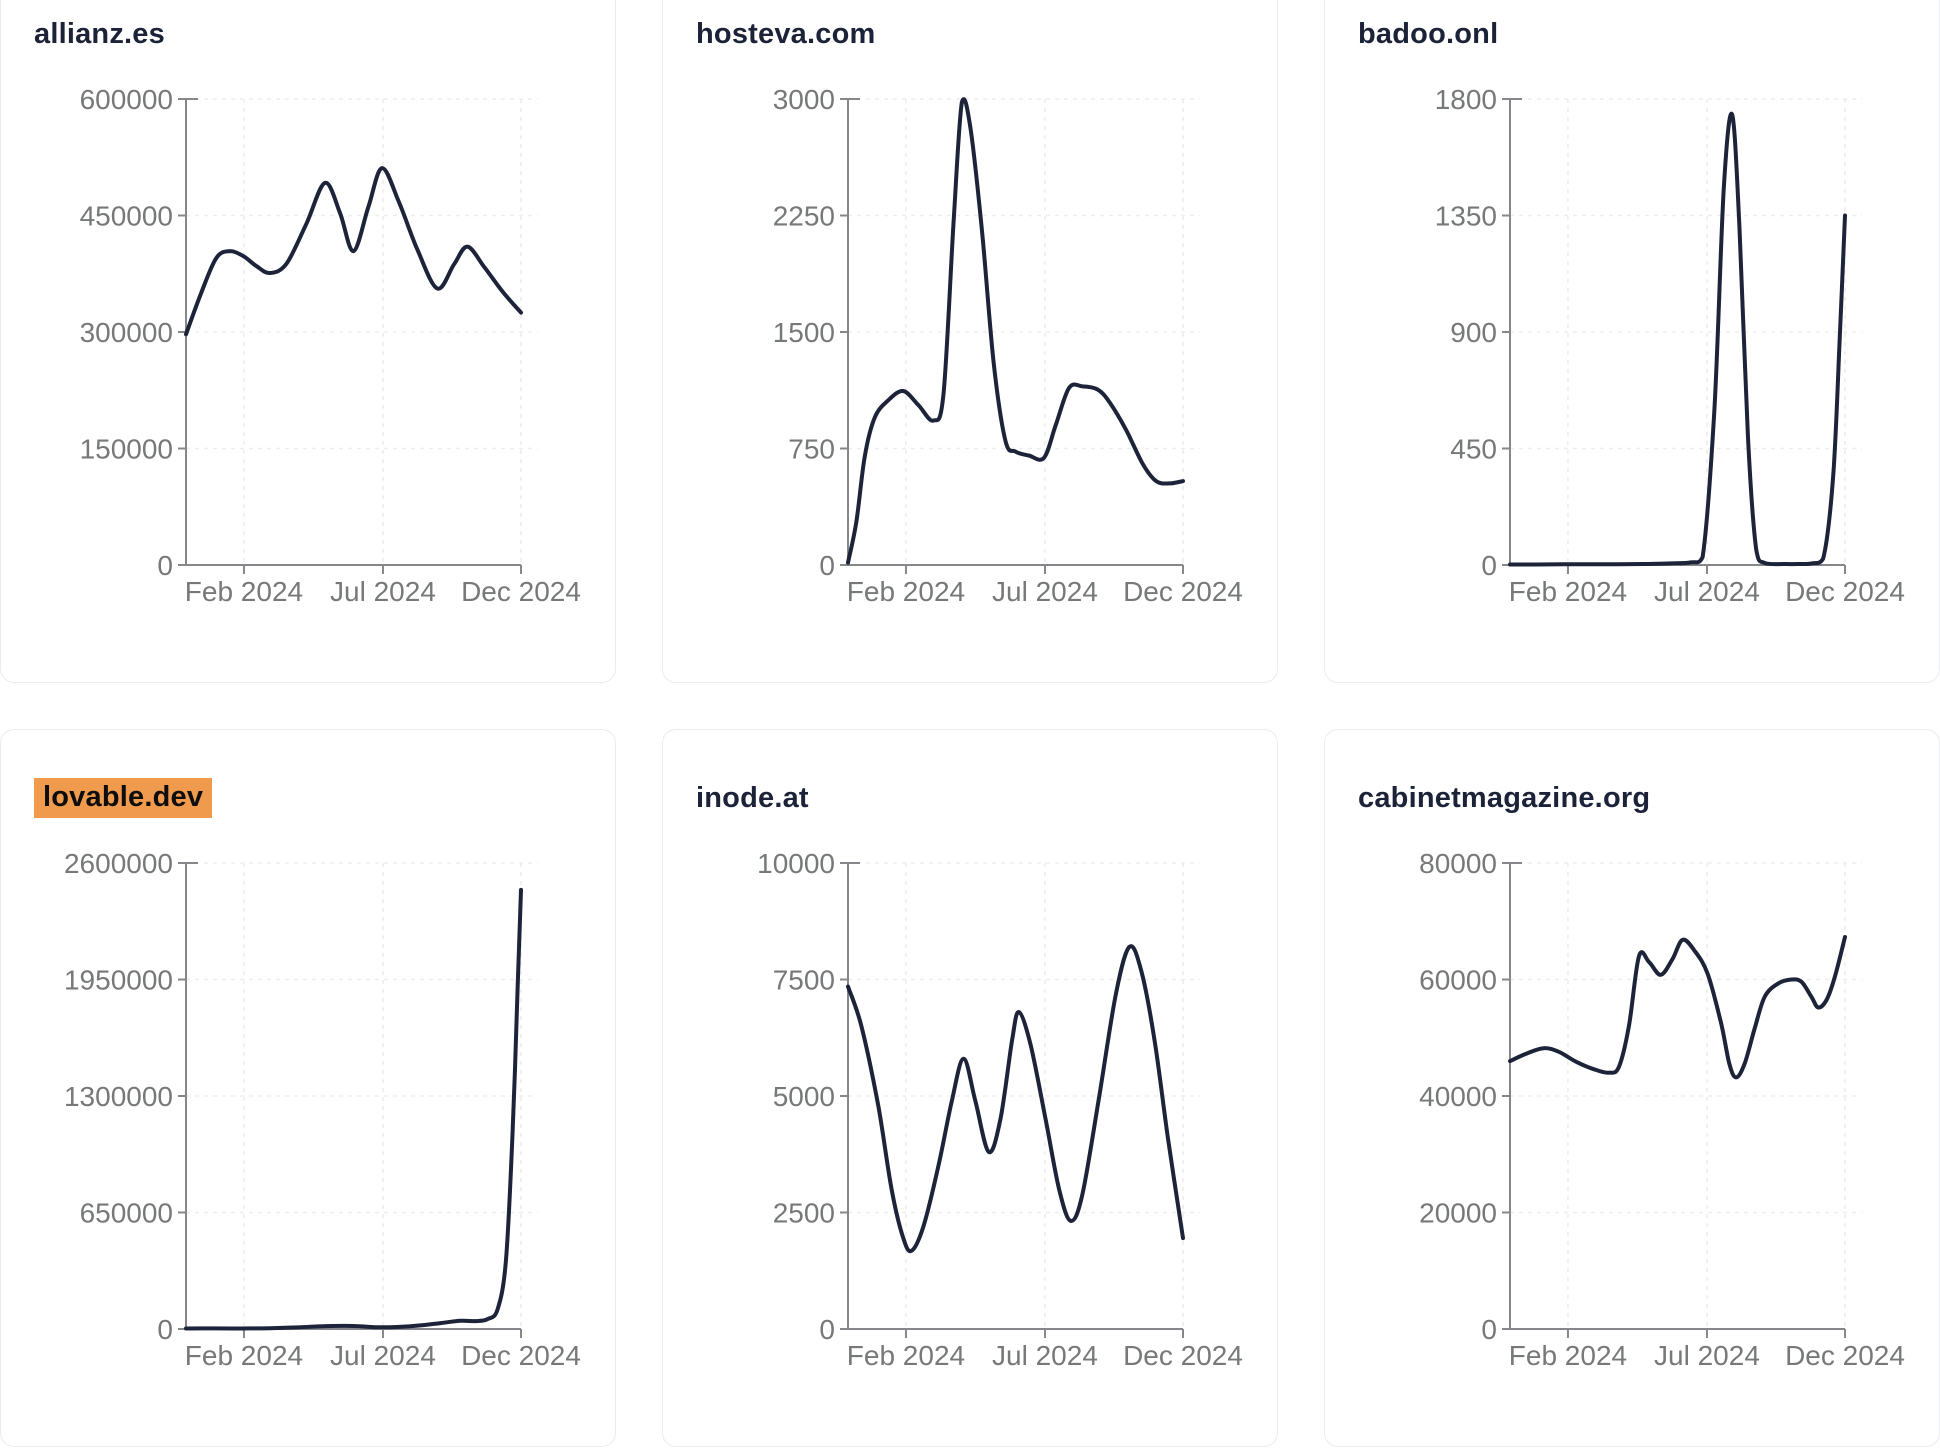  I want to click on chart-title: badoo.onl, so click(1428, 33).